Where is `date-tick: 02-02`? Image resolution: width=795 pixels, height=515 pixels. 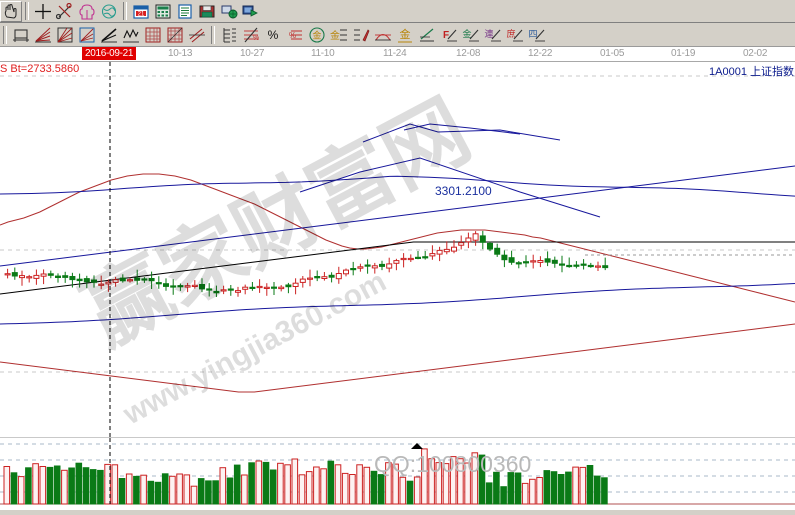 date-tick: 02-02 is located at coordinates (755, 53).